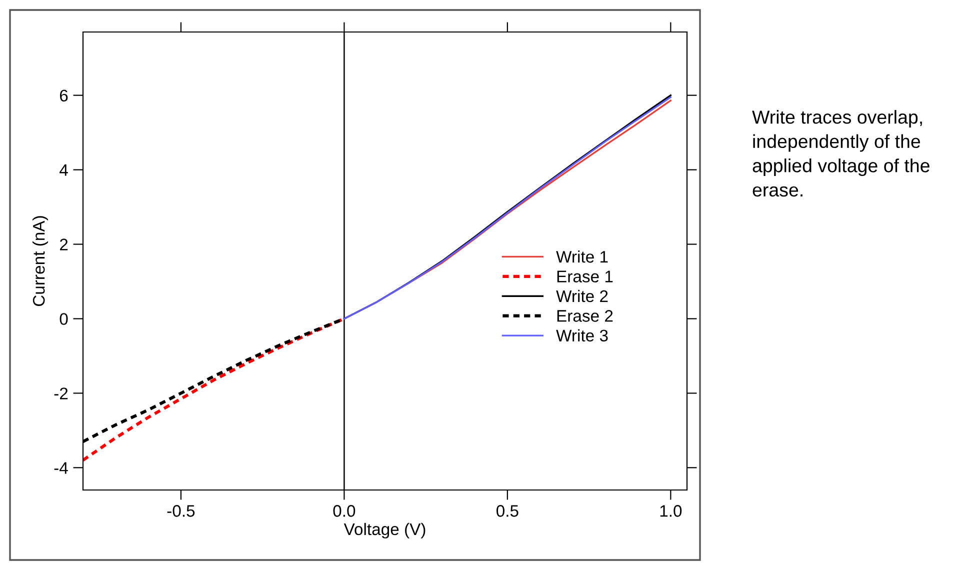  What do you see at coordinates (64, 170) in the screenshot?
I see `y-tick-label: 4` at bounding box center [64, 170].